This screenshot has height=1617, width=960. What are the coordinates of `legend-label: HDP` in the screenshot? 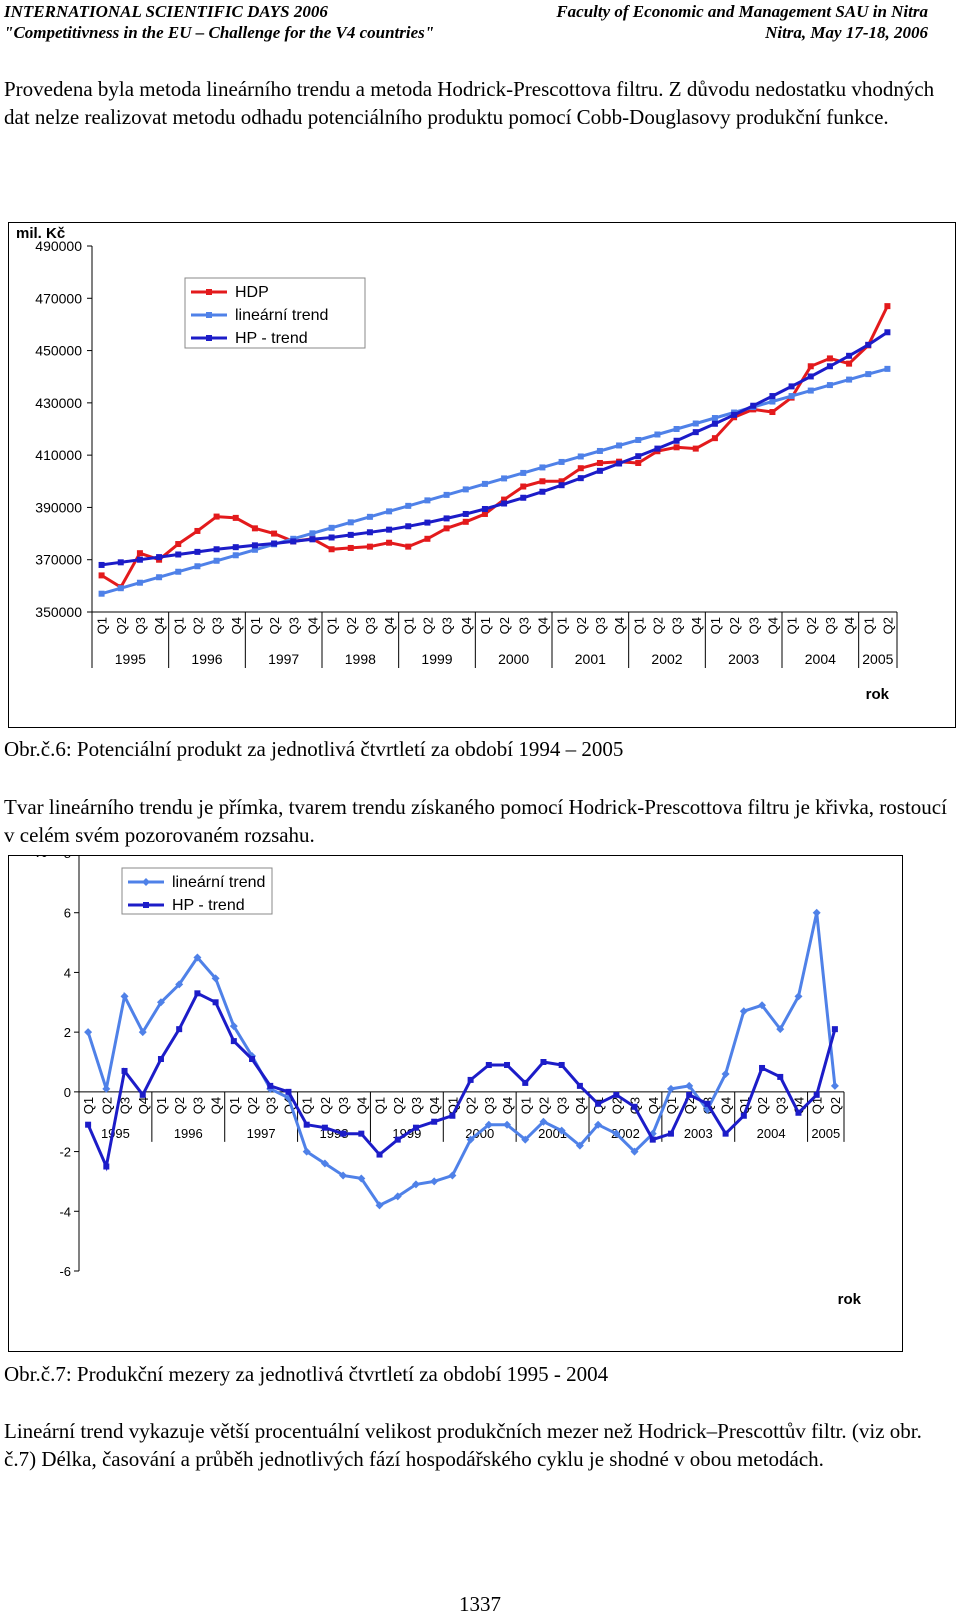 It's located at (252, 292).